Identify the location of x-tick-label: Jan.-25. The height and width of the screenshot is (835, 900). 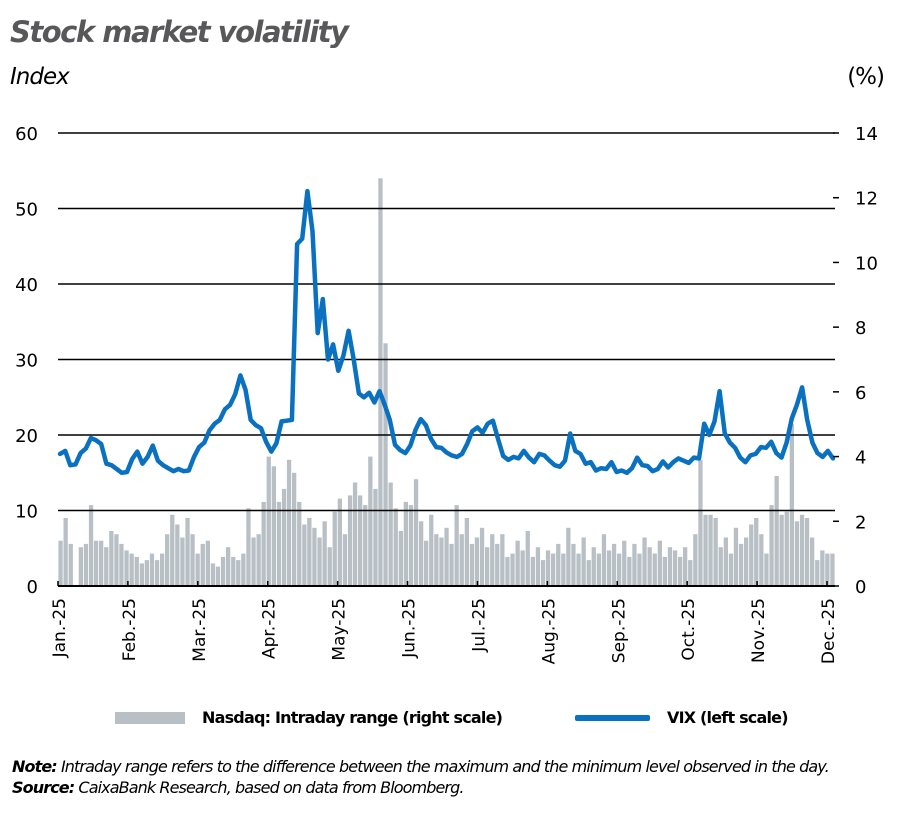
(60, 628).